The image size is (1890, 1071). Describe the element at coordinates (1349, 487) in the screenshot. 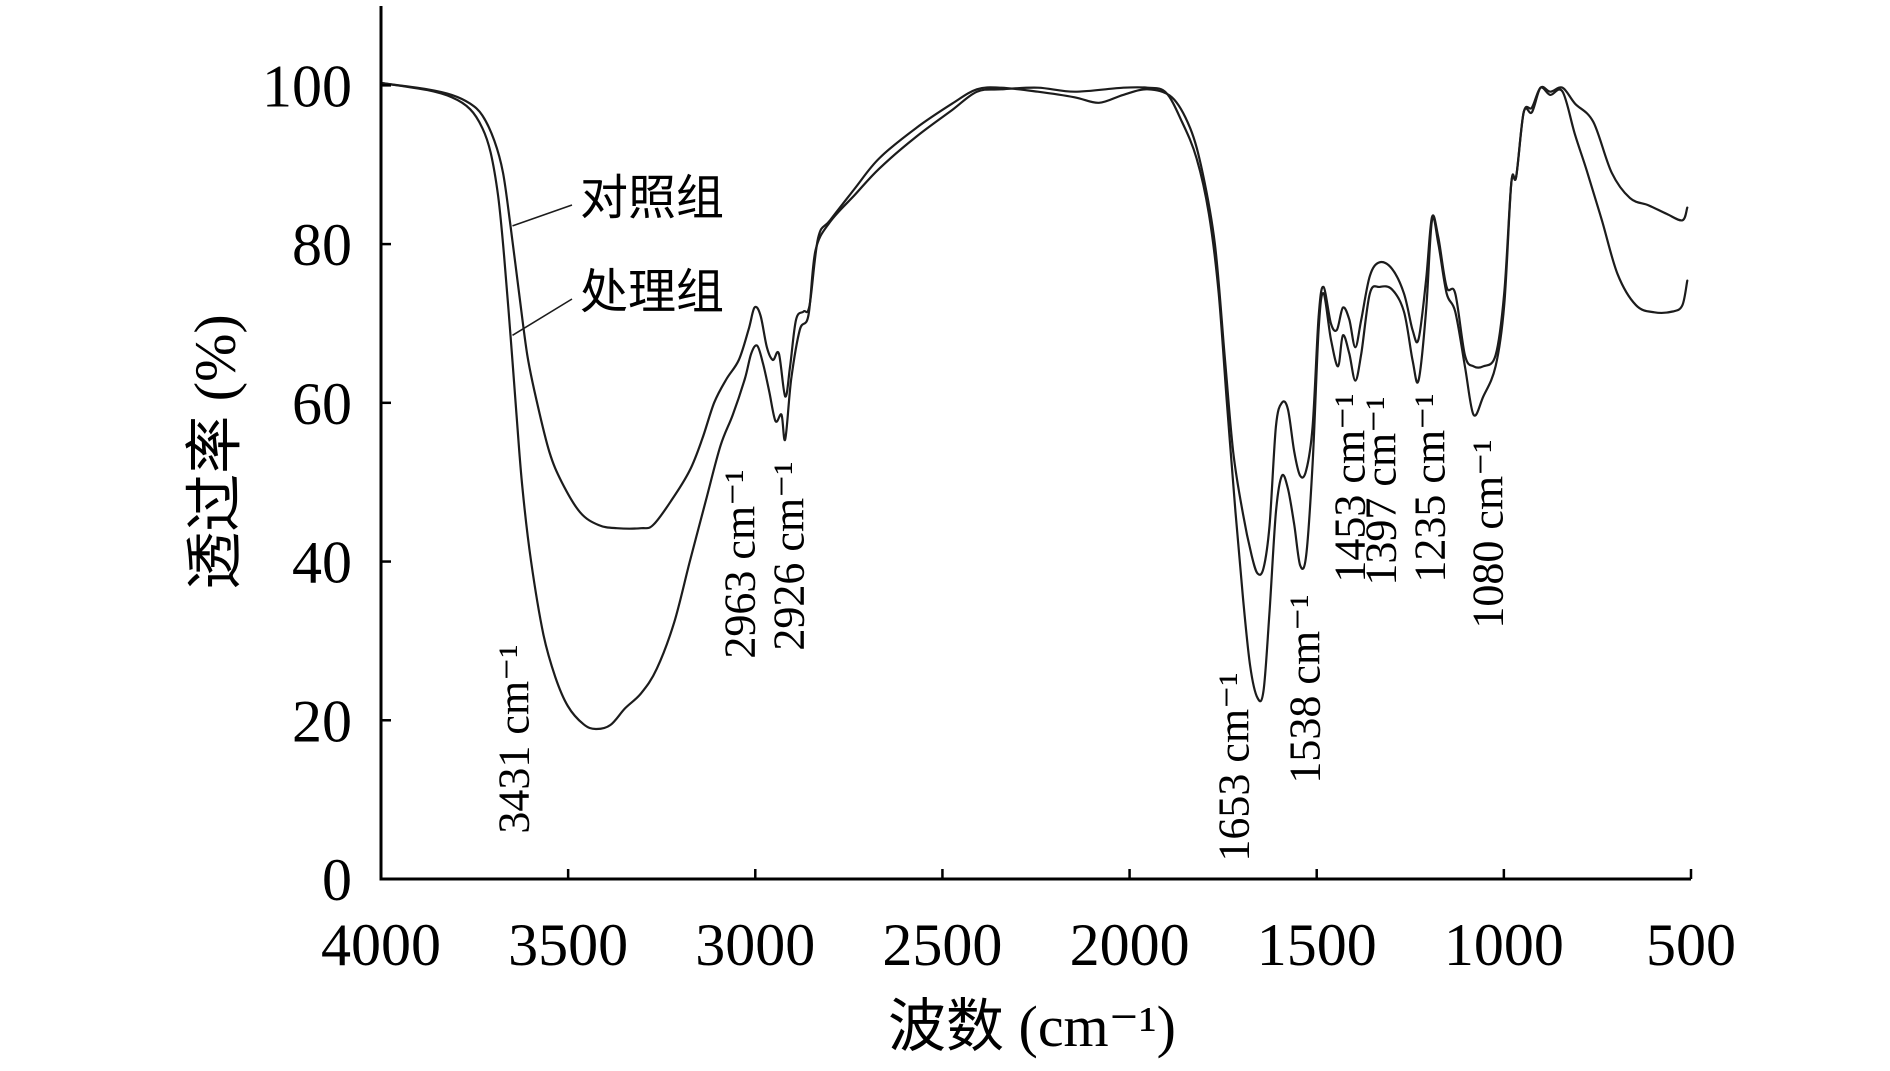

I see `peak-label: 1453 cm⁻¹` at that location.